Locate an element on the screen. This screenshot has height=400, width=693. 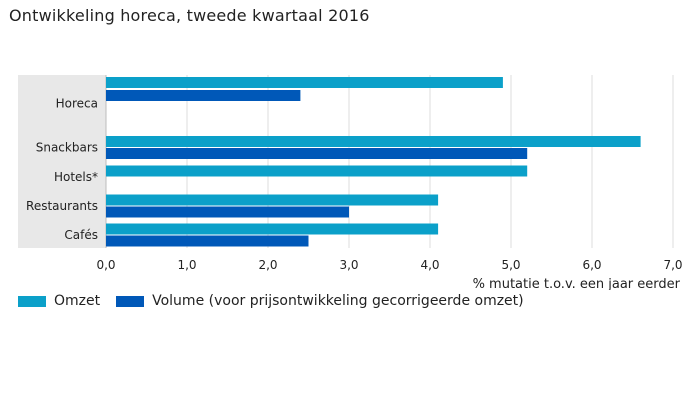
bar-omzet-restaurants is located at coordinates (272, 200).